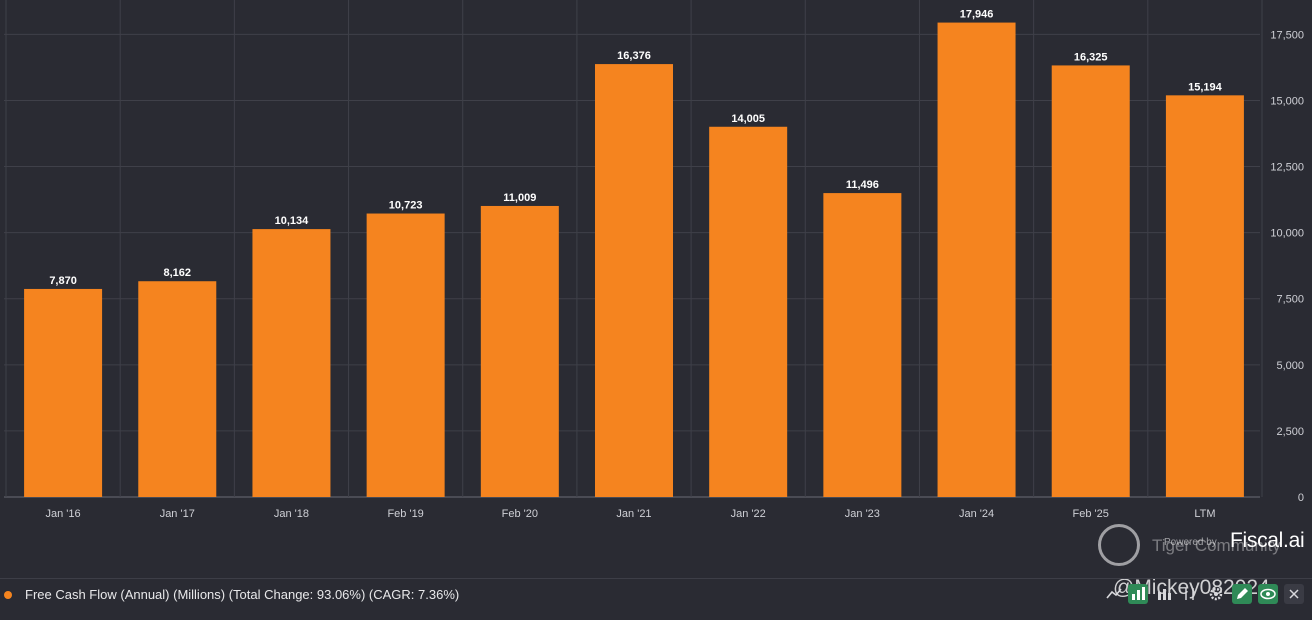  I want to click on sliders-icon, so click(1190, 594).